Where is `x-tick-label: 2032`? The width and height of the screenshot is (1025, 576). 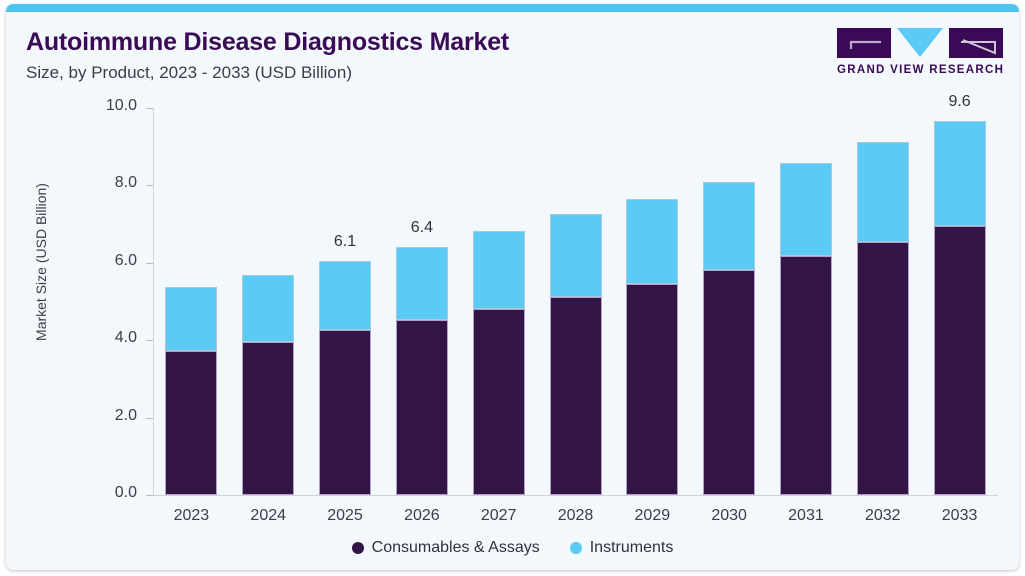
x-tick-label: 2032 is located at coordinates (882, 515).